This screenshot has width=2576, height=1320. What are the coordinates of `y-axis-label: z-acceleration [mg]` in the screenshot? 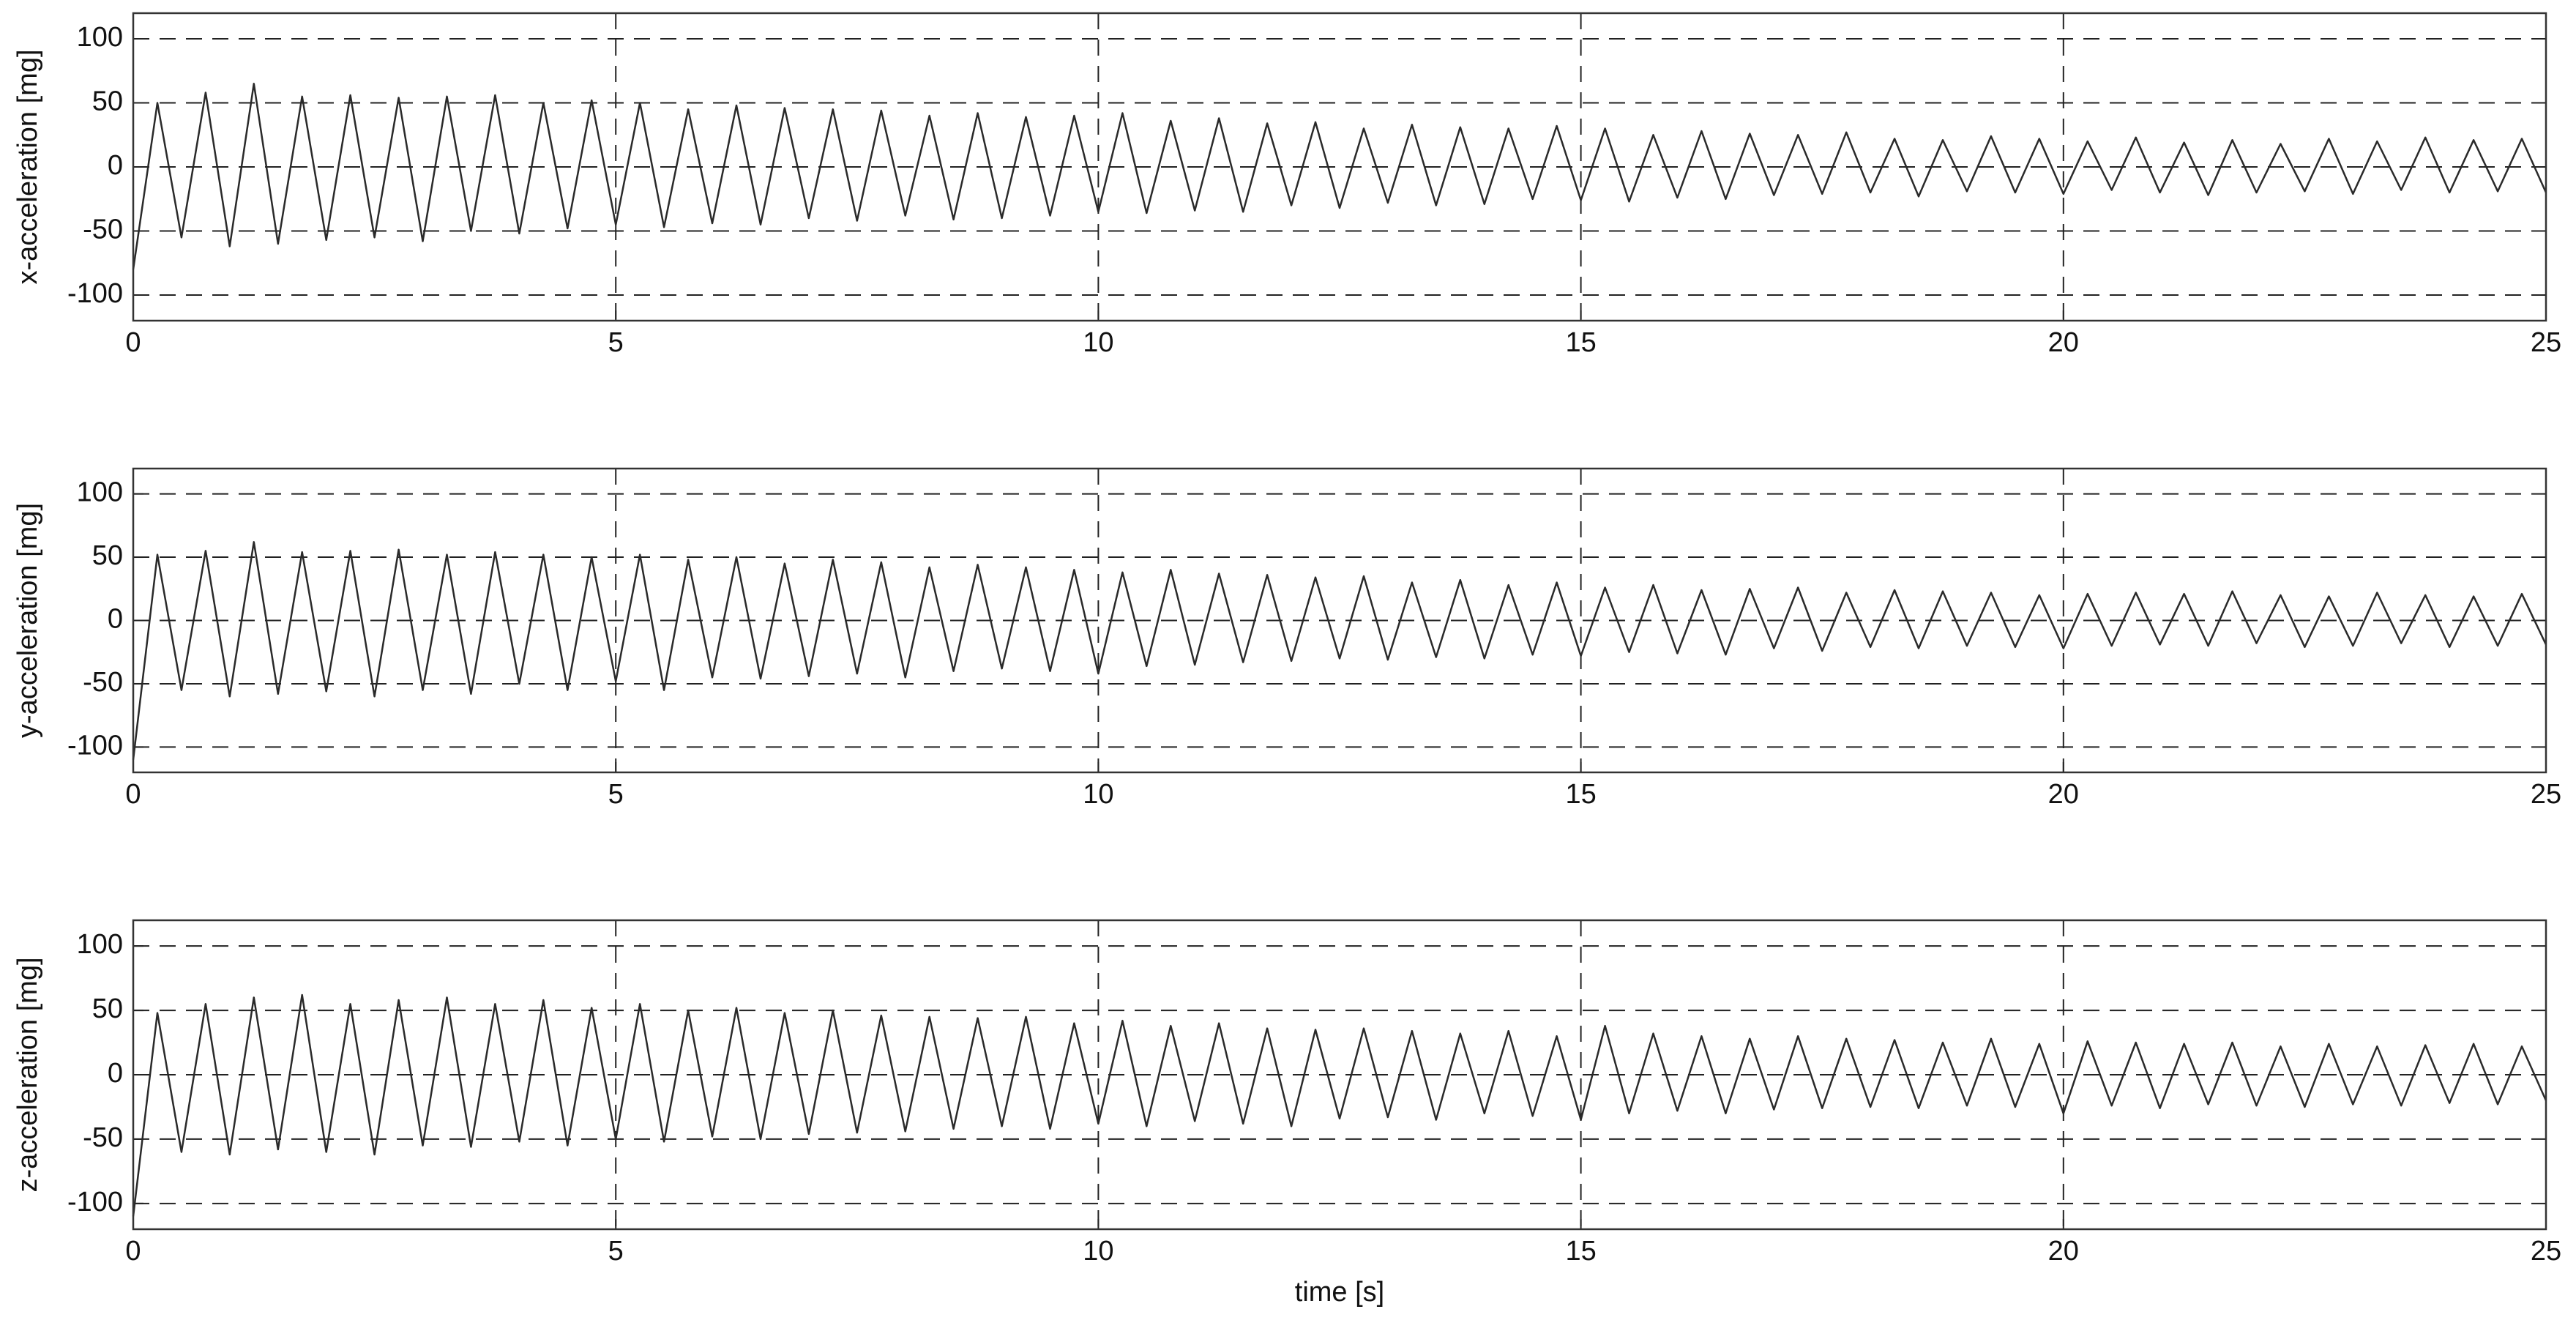 It's located at (27, 1074).